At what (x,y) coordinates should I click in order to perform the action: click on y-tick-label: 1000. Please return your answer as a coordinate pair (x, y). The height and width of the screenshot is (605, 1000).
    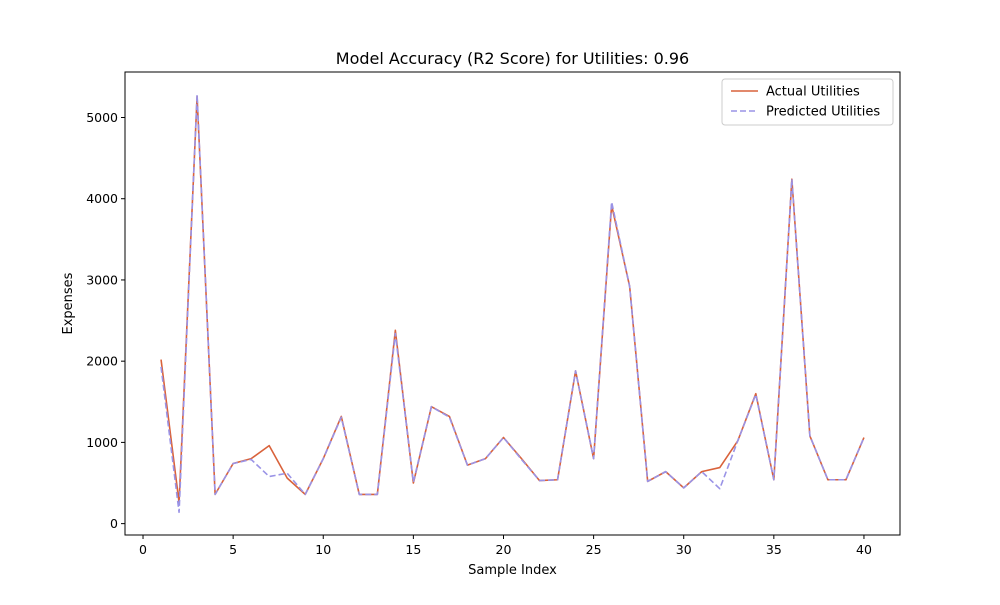
    Looking at the image, I should click on (102, 442).